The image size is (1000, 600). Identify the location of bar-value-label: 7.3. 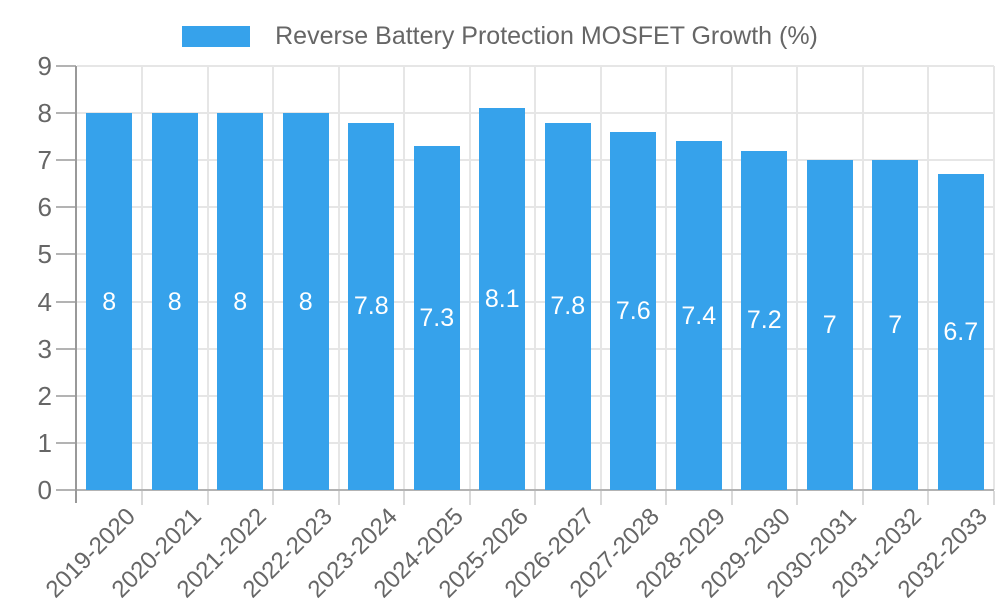
(437, 318).